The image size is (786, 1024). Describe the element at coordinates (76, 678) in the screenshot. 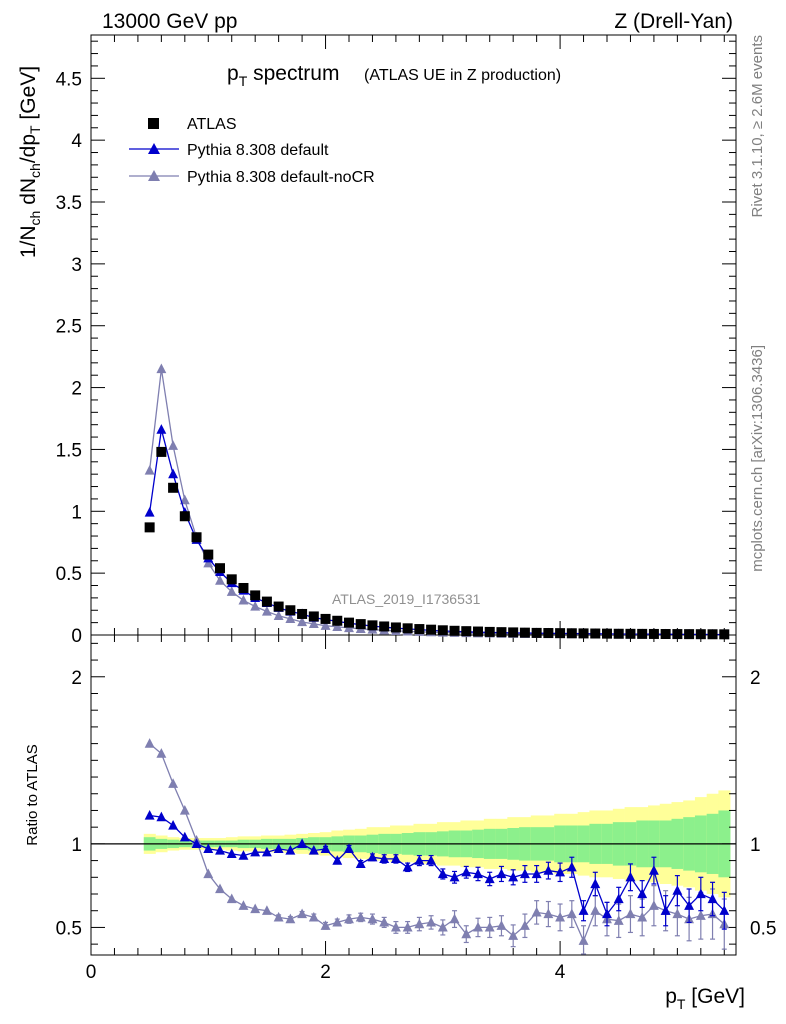

I see `ratio-ytick-label: 2` at that location.